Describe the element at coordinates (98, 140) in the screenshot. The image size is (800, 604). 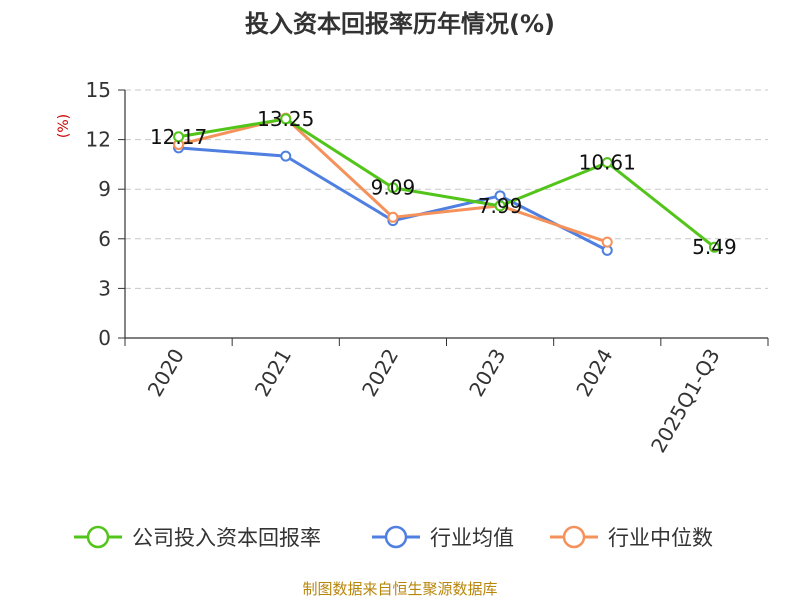
I see `y-tick-label-12: 12` at that location.